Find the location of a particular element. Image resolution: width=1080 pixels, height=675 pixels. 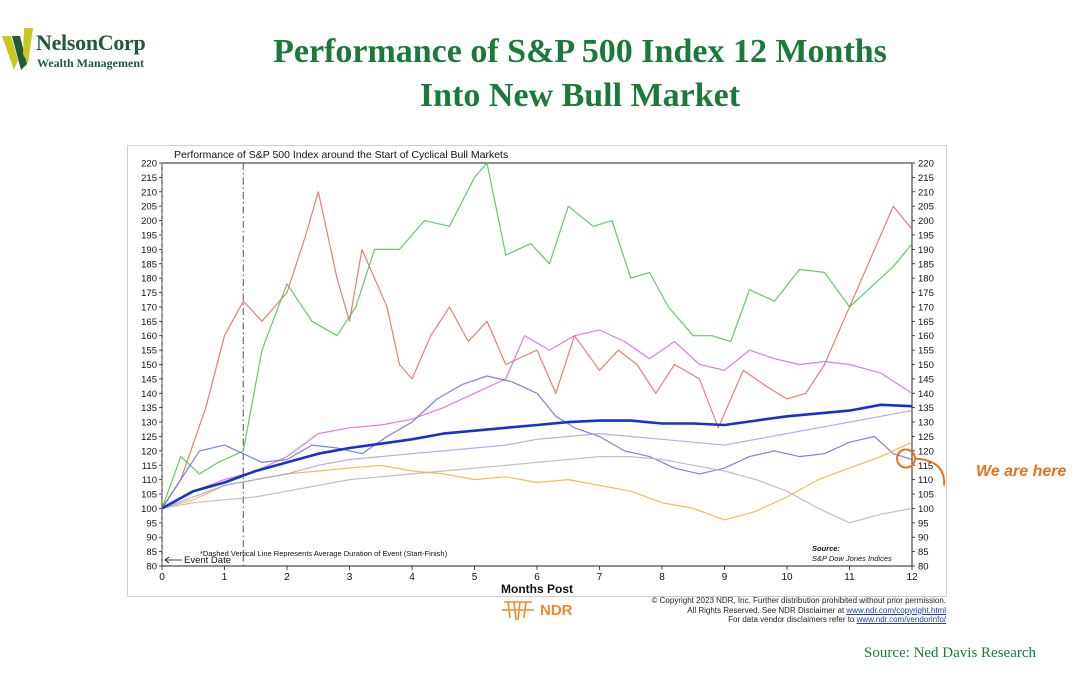

average-series-line is located at coordinates (537, 456).